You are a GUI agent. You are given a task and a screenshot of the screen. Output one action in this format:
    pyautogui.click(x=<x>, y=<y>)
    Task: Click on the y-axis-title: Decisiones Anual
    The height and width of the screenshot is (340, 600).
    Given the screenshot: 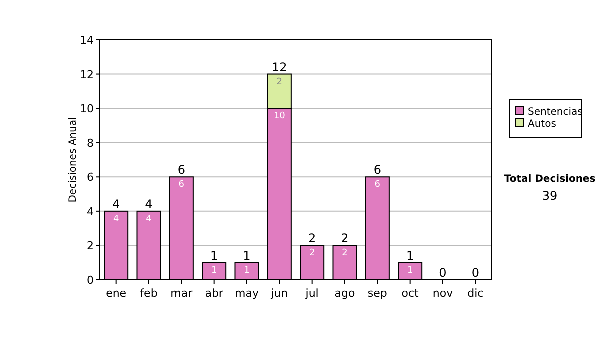 What is the action you would take?
    pyautogui.click(x=73, y=160)
    